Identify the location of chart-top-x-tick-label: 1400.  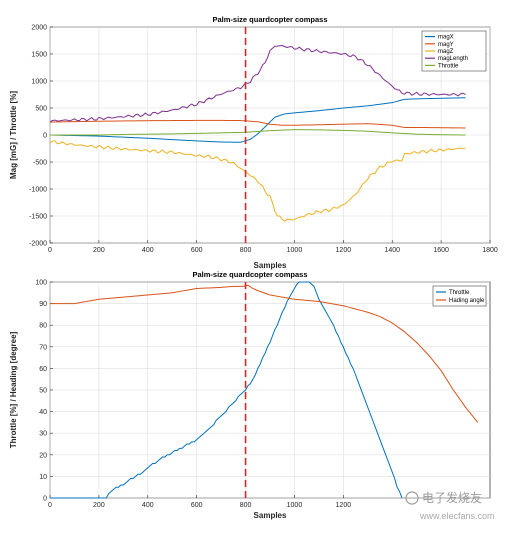
(392, 250).